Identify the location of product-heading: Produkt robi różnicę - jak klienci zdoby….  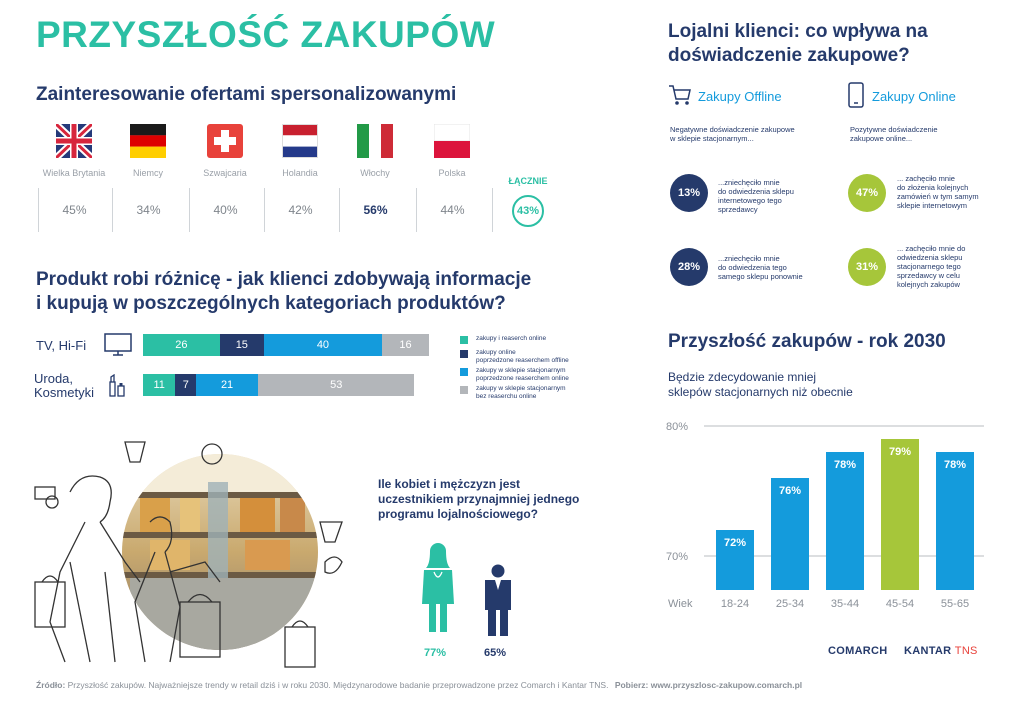
(283, 292).